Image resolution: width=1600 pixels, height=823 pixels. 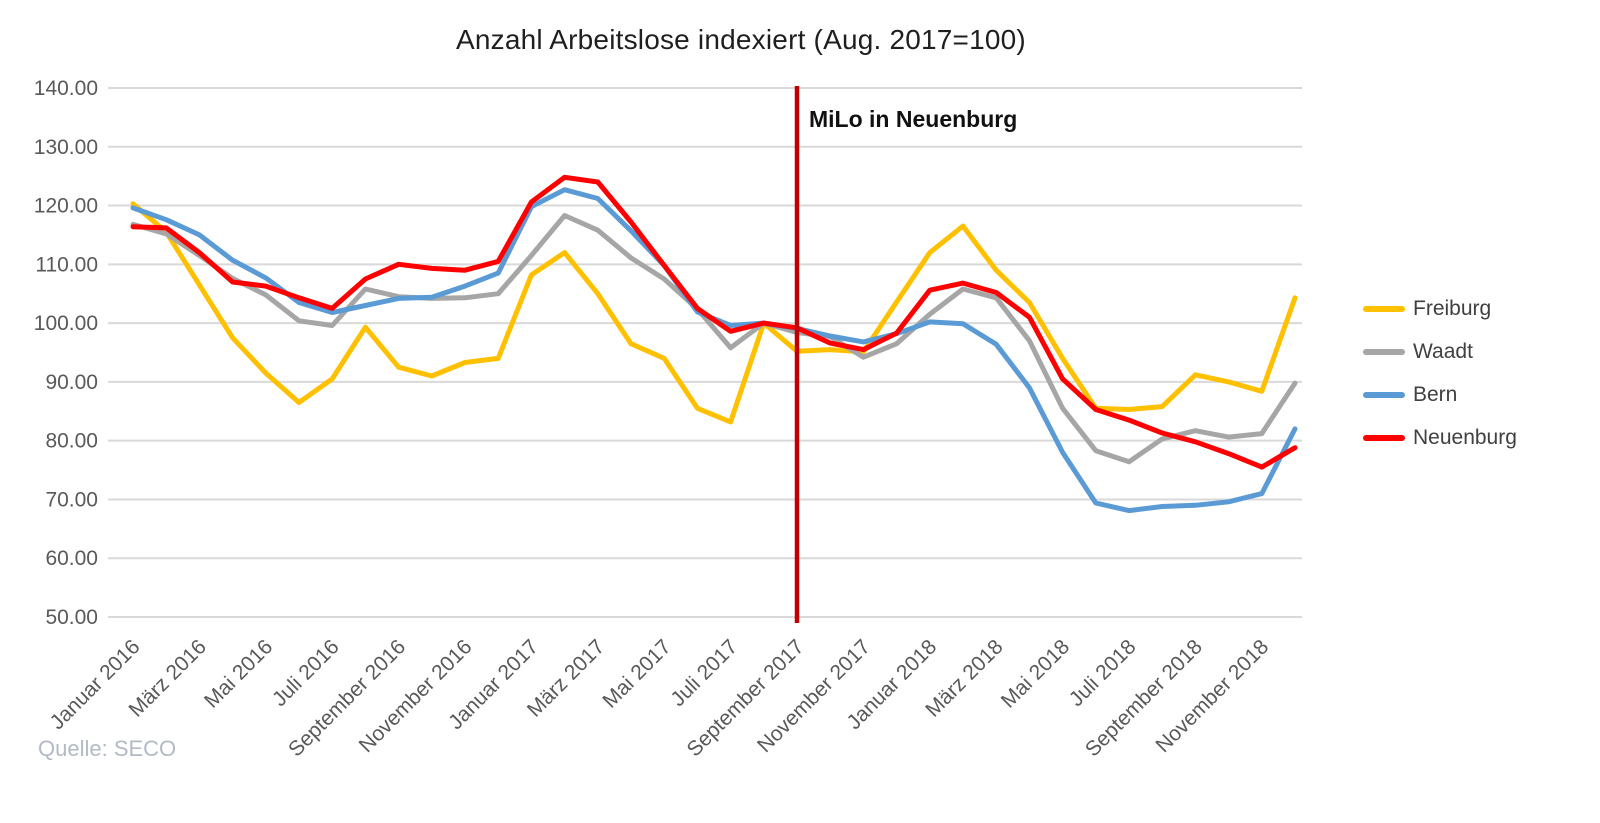 I want to click on legend-item-waadt: Waadt, so click(x=1440, y=351).